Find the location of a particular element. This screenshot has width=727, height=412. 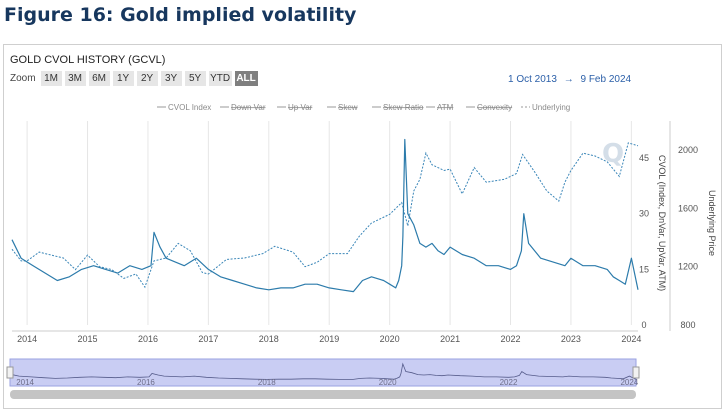

navigator-label: 2014 is located at coordinates (25, 382).